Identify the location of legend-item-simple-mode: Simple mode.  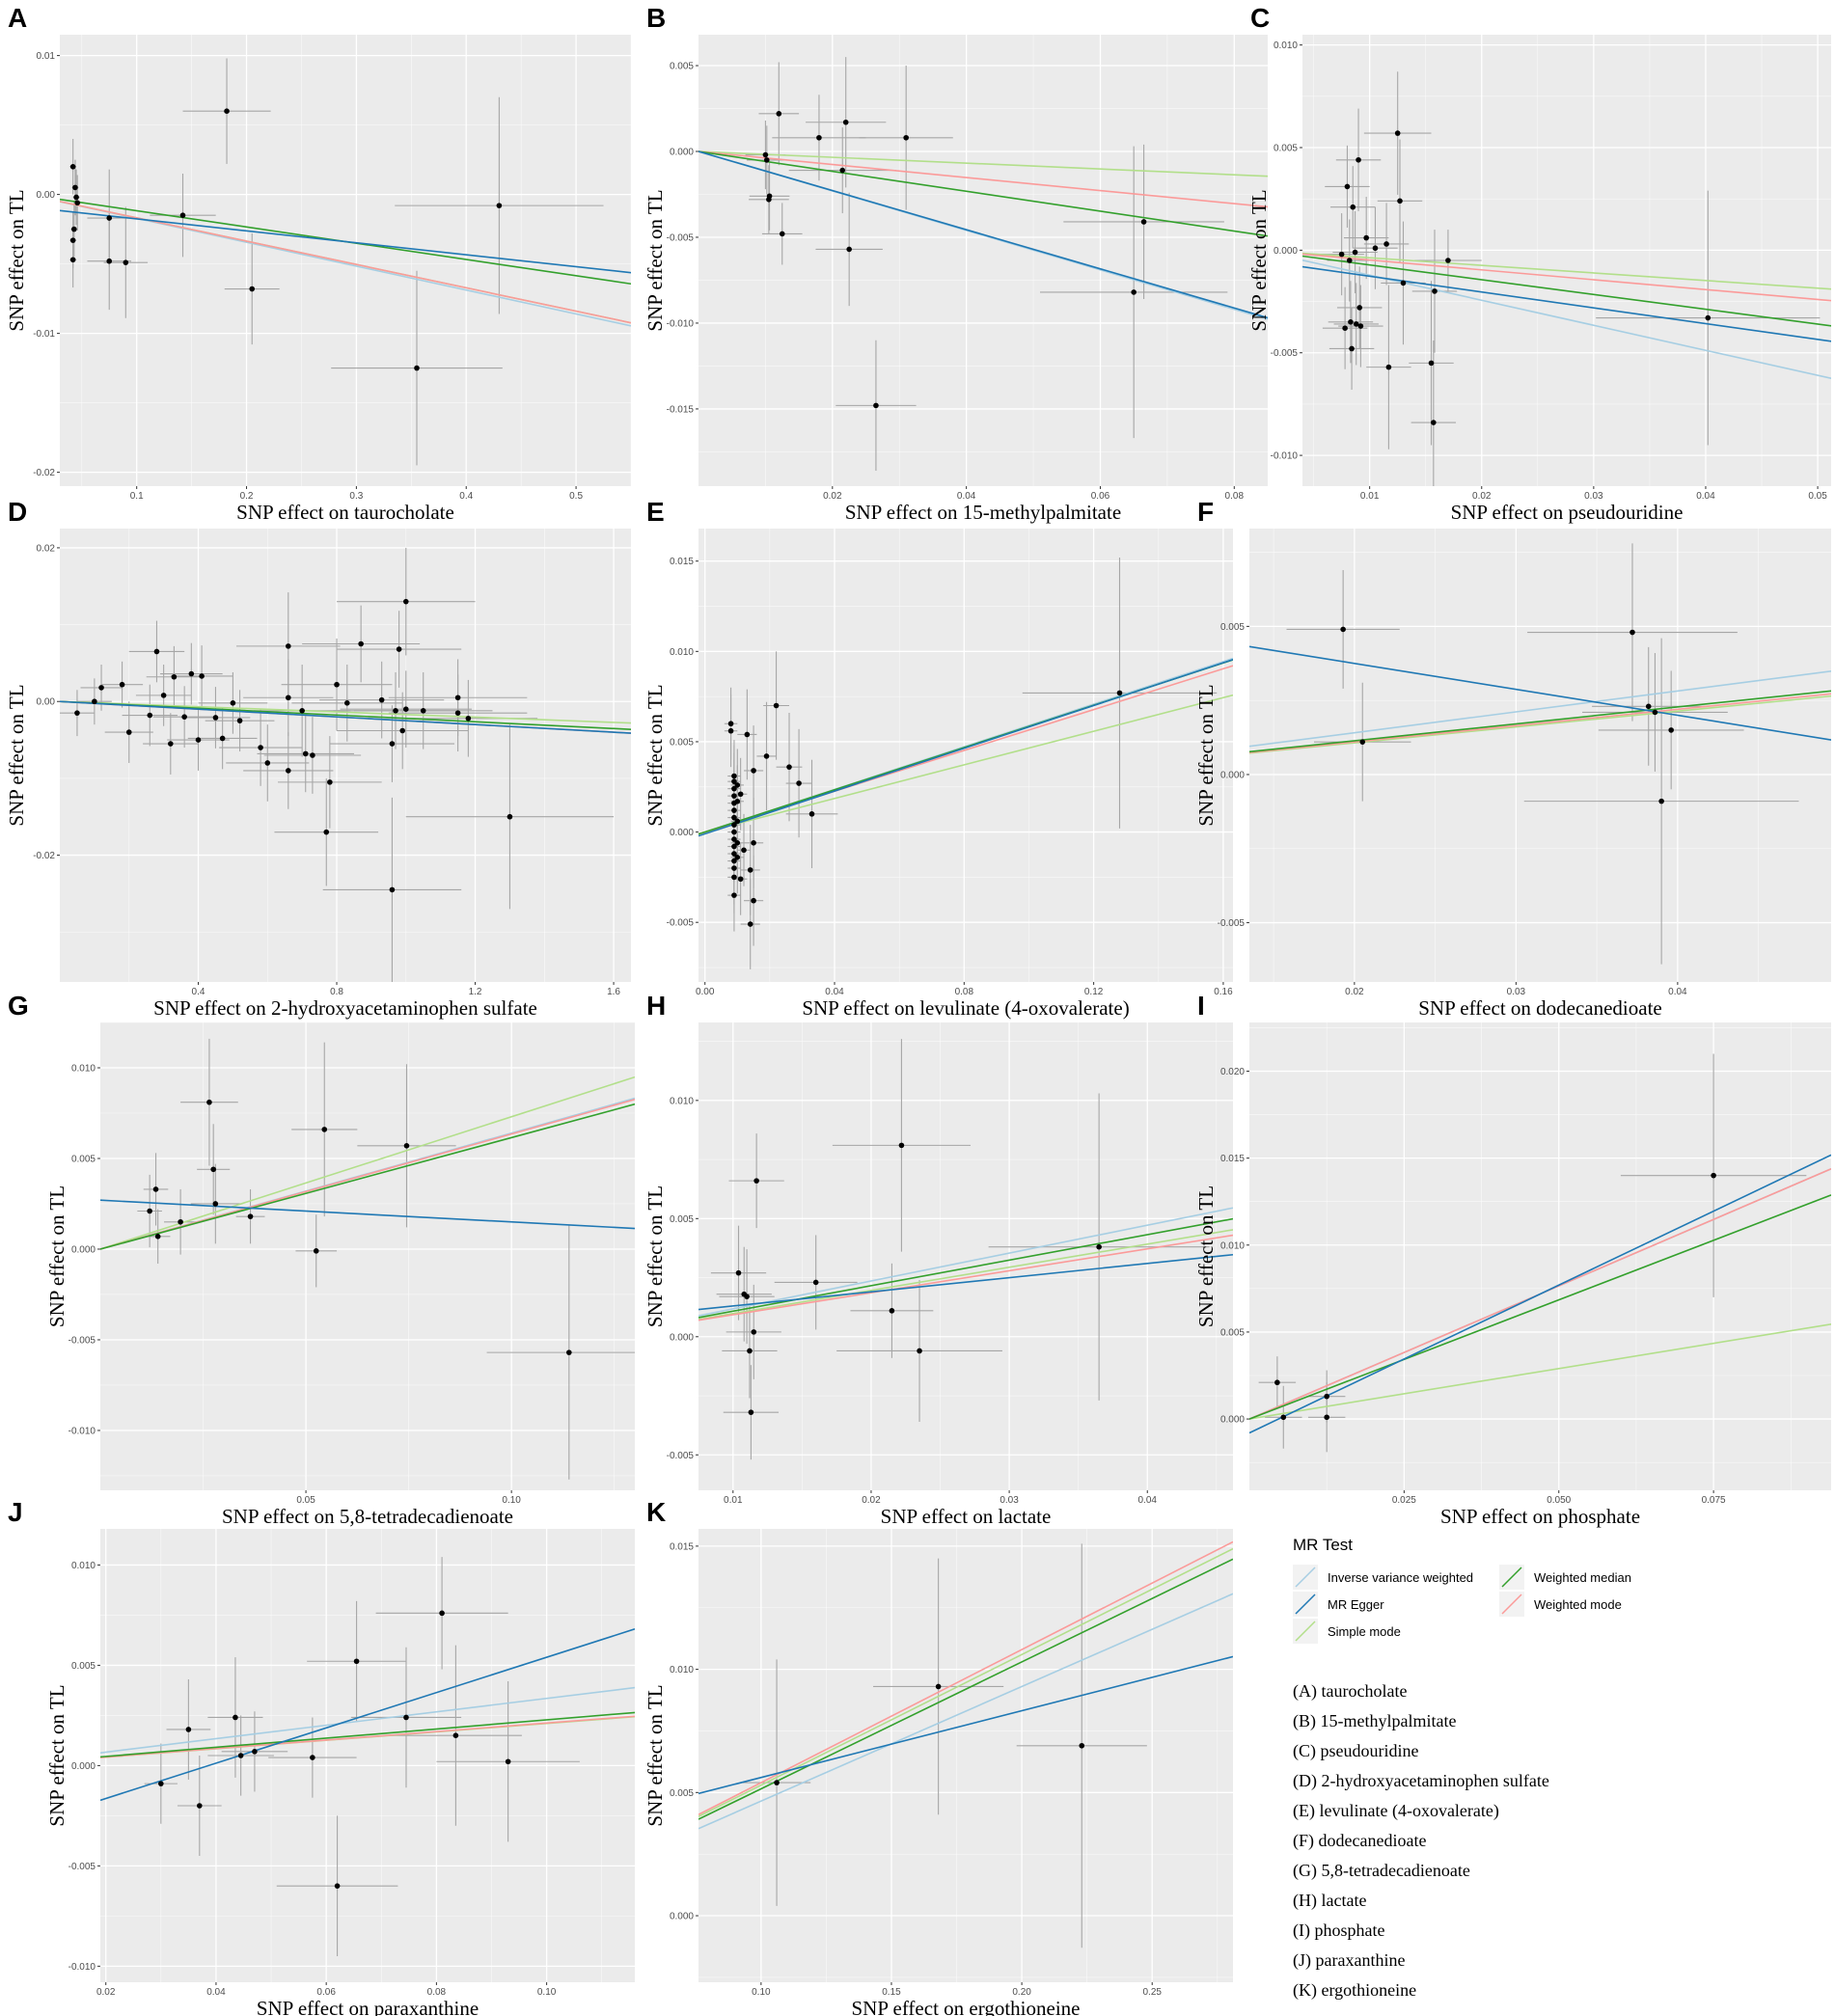
(1347, 1631).